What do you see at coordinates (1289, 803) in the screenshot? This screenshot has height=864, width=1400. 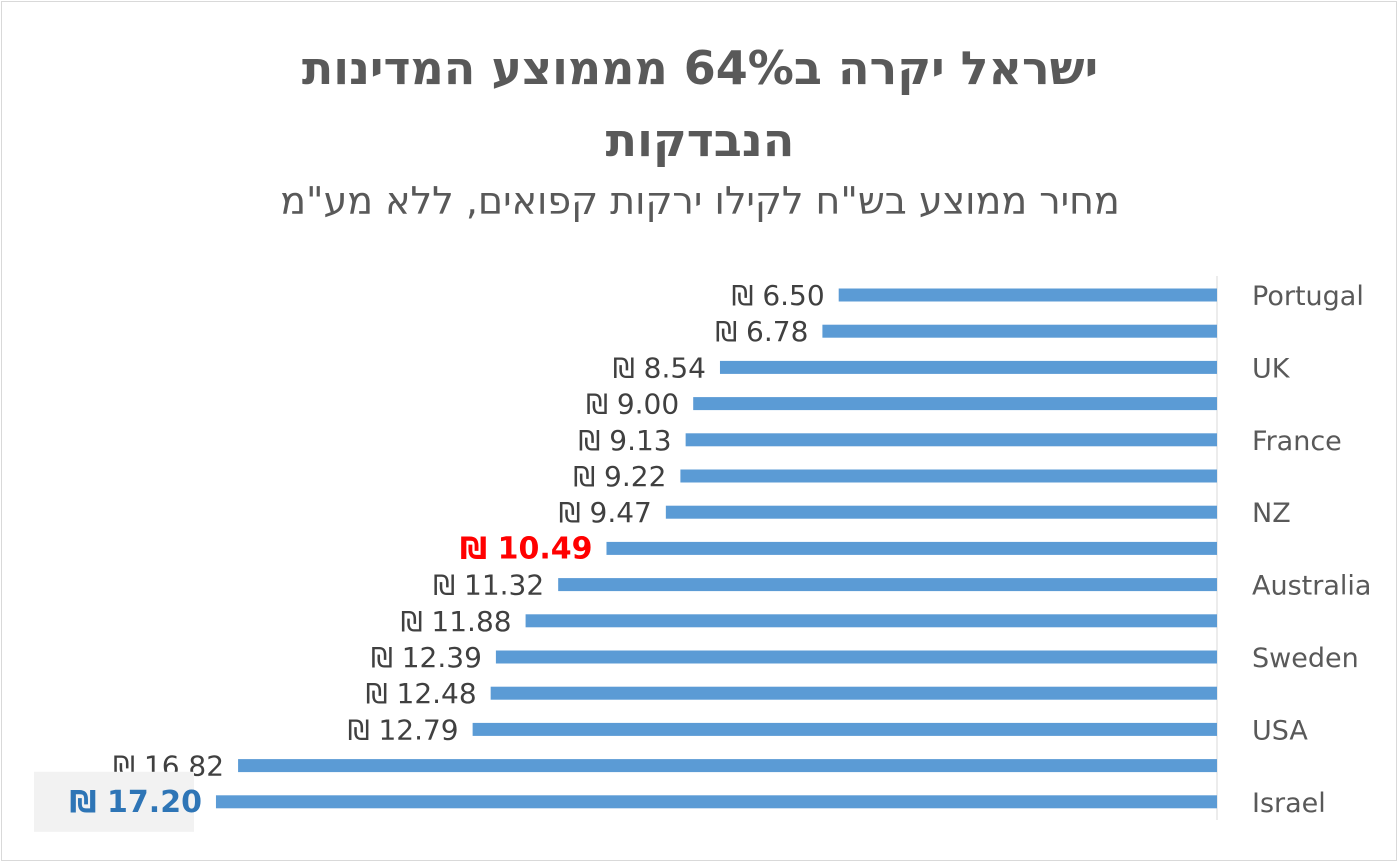 I see `category-label-14: Israel` at bounding box center [1289, 803].